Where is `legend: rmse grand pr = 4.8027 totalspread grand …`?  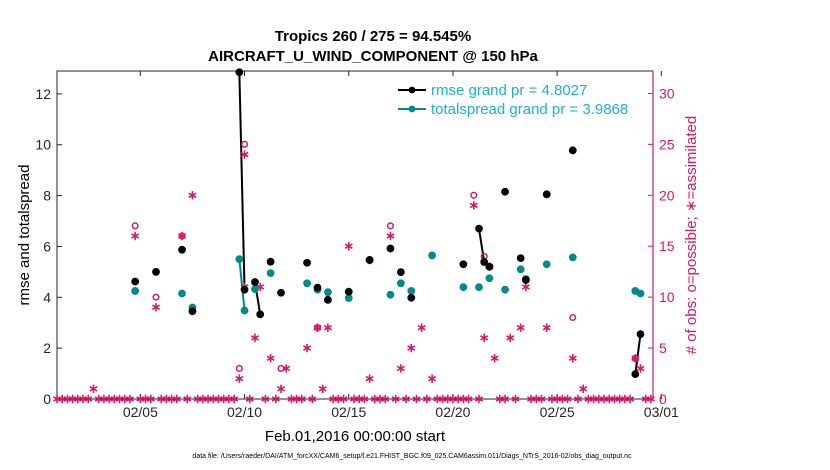 legend: rmse grand pr = 4.8027 totalspread grand … is located at coordinates (513, 100).